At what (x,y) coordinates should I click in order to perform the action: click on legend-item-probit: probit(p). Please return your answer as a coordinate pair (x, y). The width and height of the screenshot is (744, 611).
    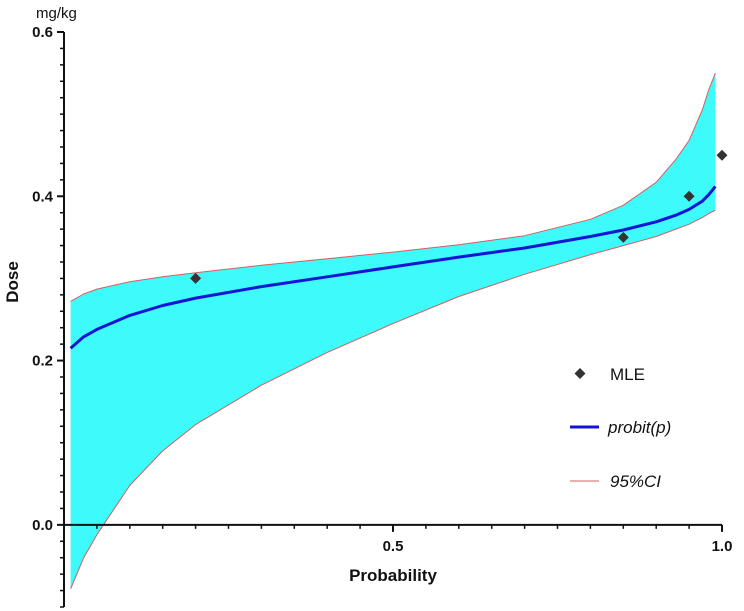
    Looking at the image, I should click on (620, 427).